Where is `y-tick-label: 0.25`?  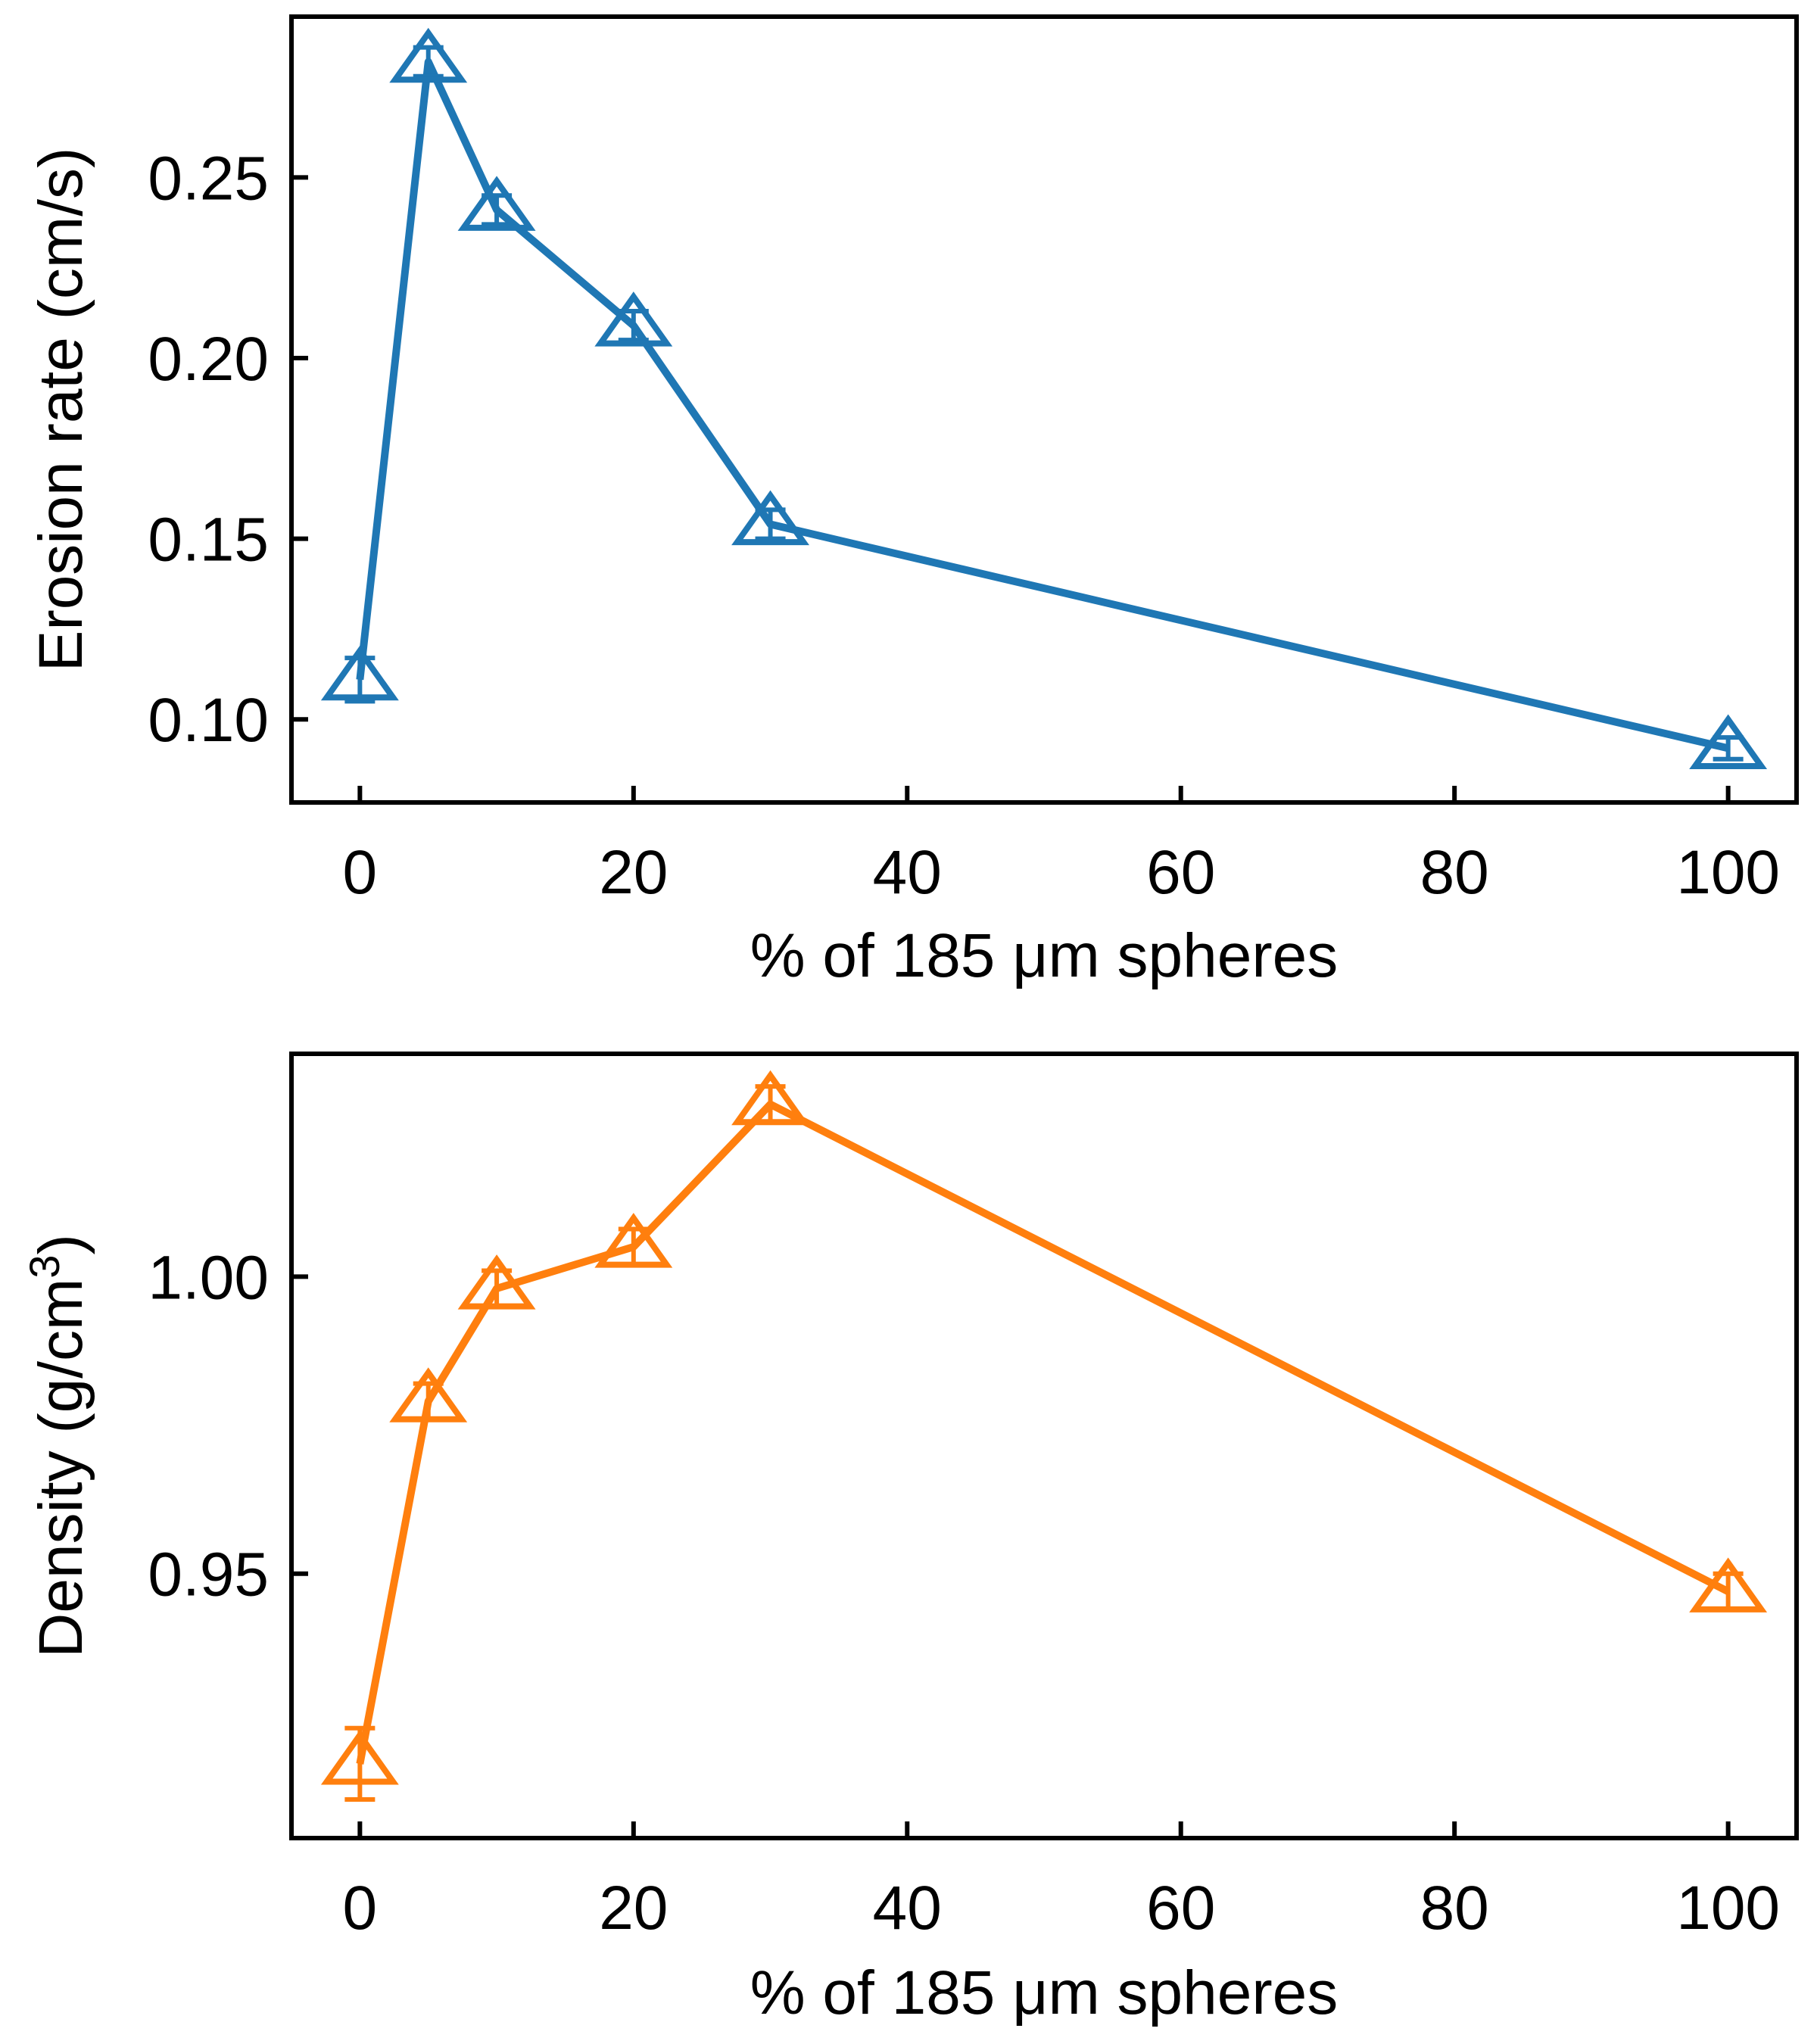
y-tick-label: 0.25 is located at coordinates (209, 178).